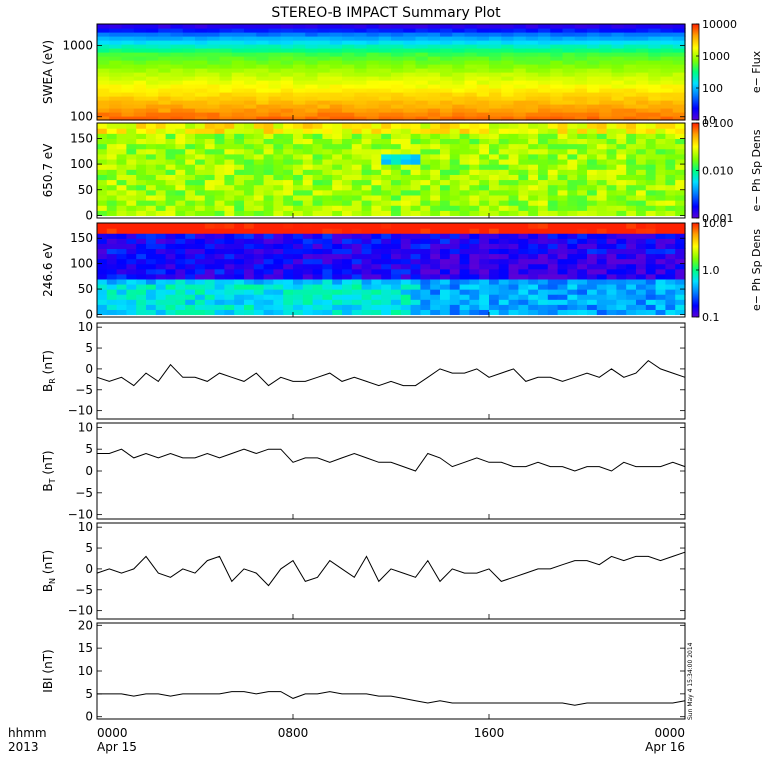  I want to click on y-axis-label-sub: R, so click(52, 381).